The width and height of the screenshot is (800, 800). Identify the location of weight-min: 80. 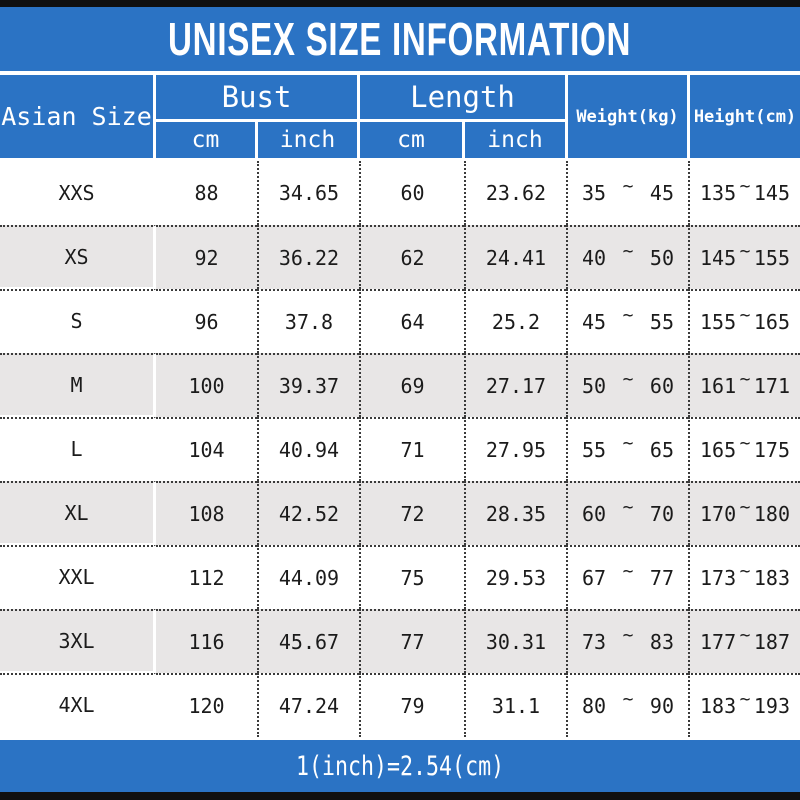
(594, 706).